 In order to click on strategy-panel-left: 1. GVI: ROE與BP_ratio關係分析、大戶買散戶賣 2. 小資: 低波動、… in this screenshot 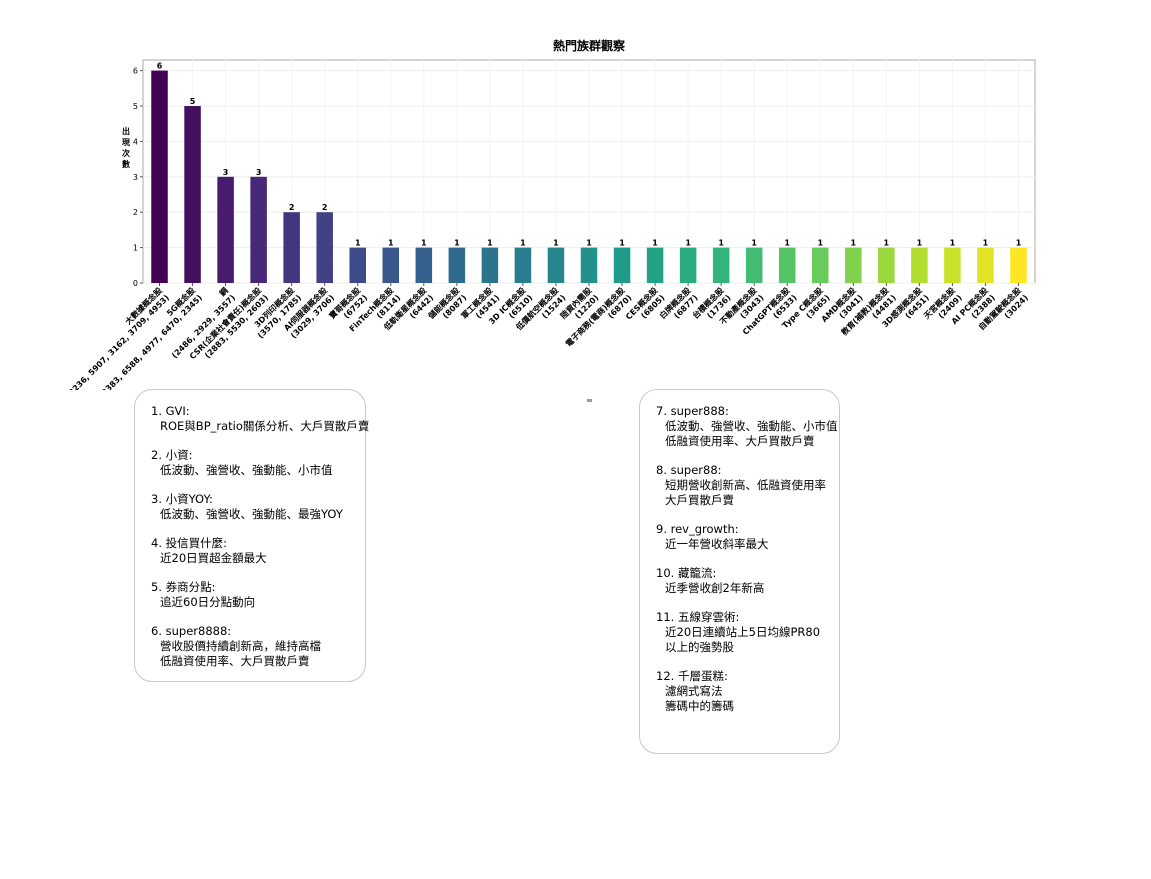, I will do `click(251, 536)`.